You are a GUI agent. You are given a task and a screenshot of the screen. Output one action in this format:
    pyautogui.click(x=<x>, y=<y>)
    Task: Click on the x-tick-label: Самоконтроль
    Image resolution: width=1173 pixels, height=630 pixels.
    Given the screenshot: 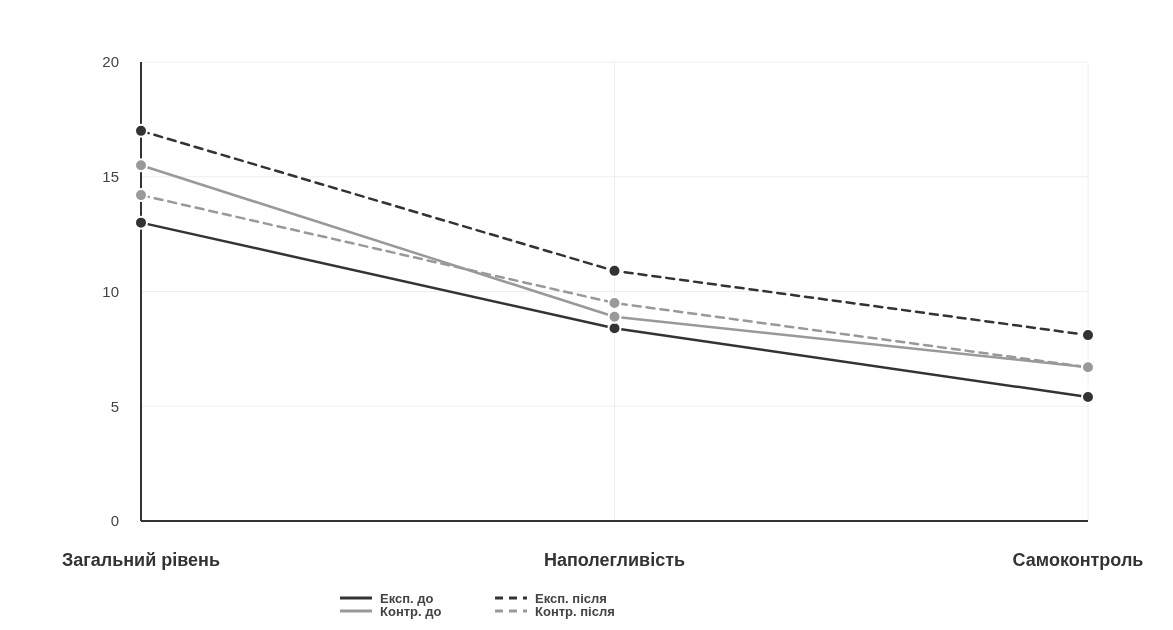 What is the action you would take?
    pyautogui.click(x=1078, y=560)
    